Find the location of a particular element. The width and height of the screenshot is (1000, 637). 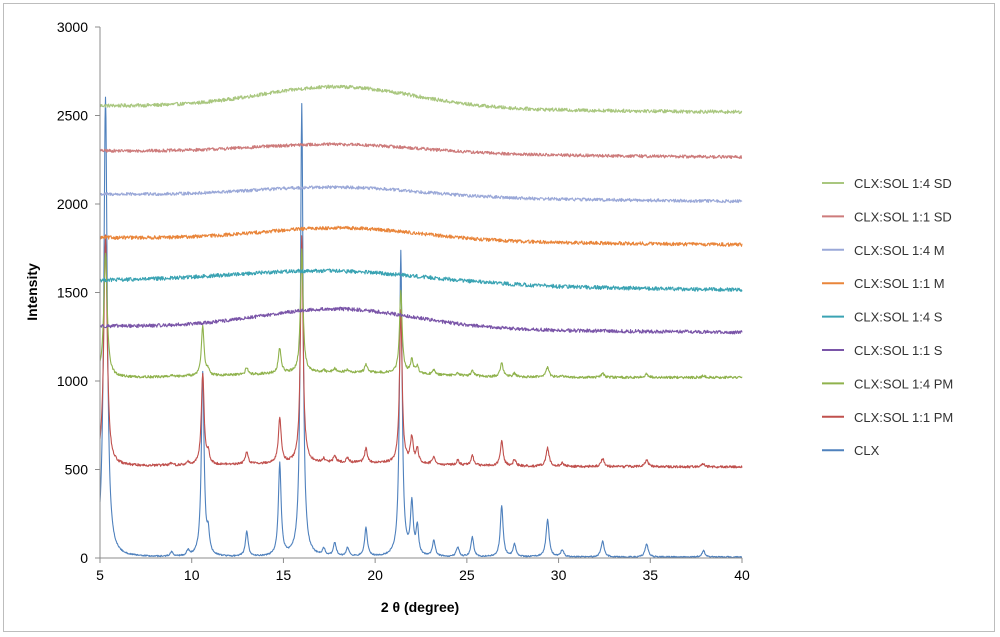

series-line-clx-sol-1-4-sd is located at coordinates (421, 99).